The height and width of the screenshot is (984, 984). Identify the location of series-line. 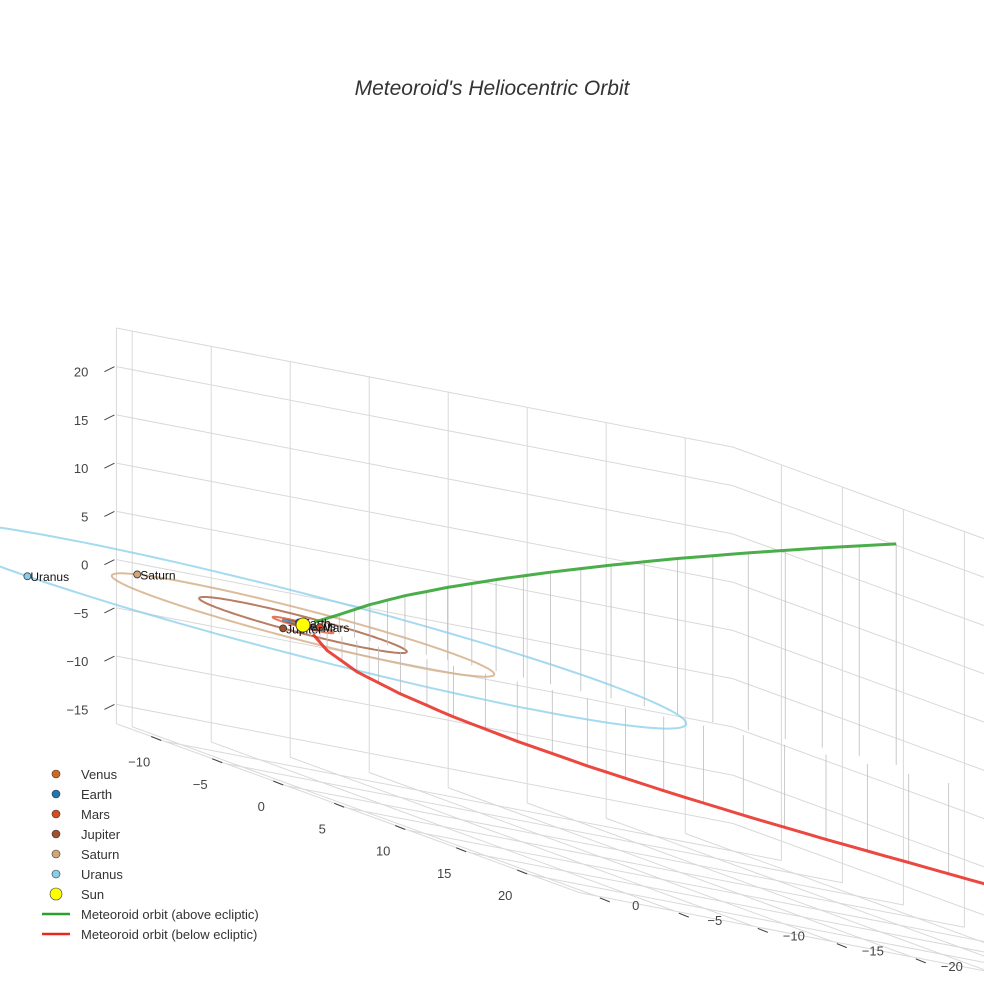
(605, 583).